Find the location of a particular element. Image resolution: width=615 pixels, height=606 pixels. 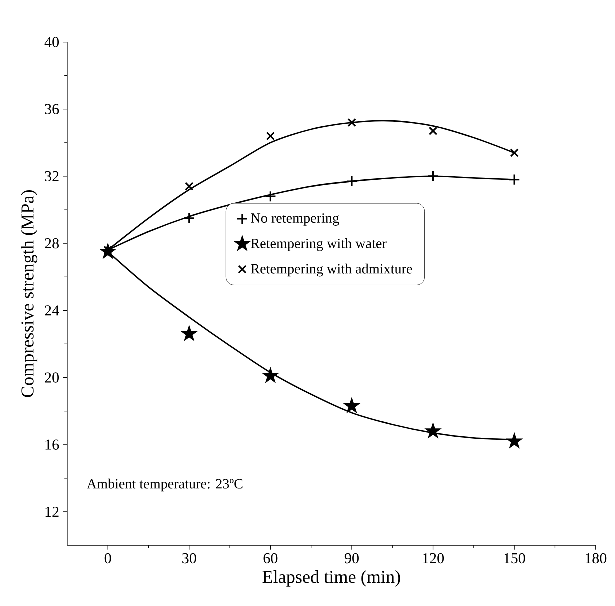

y-tick-label: 28 is located at coordinates (52, 243).